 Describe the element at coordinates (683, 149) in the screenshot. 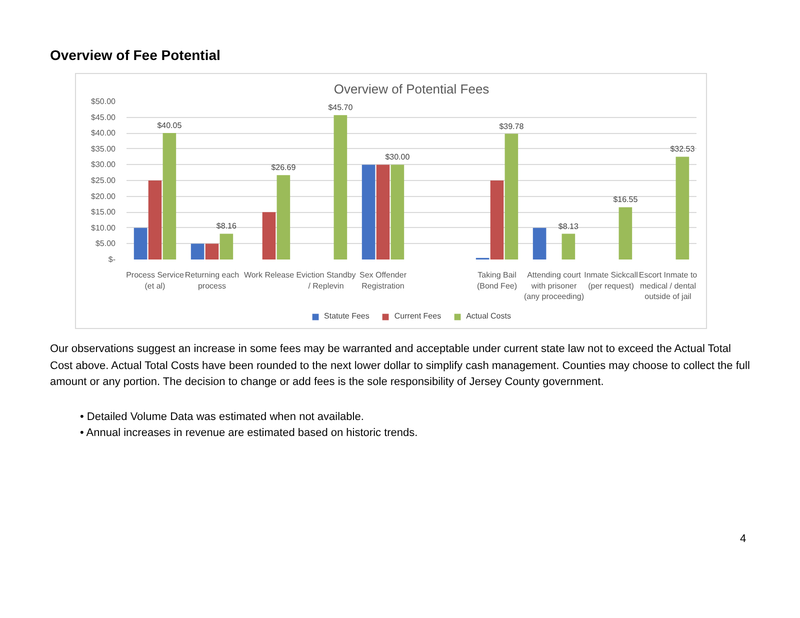

I see `data-label: $32.53` at that location.